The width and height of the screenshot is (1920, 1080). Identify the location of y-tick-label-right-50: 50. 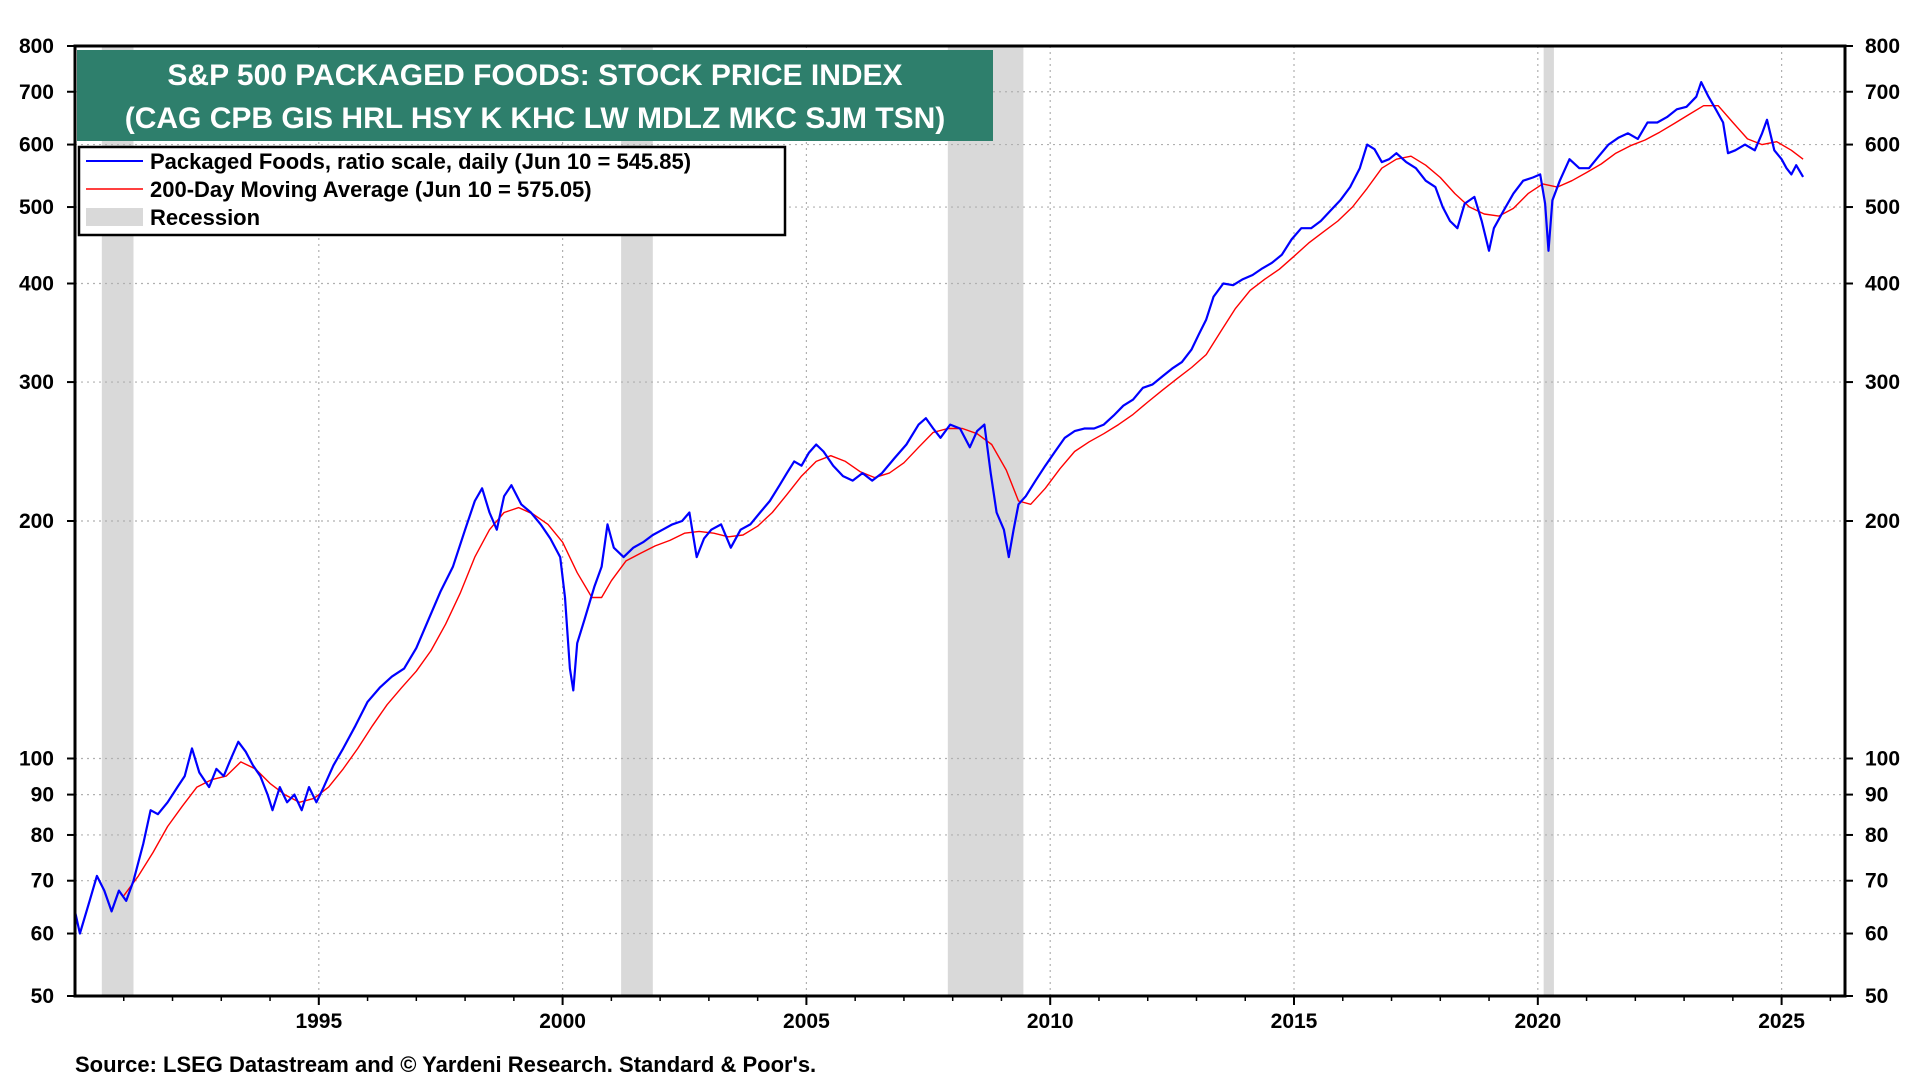
(1876, 996).